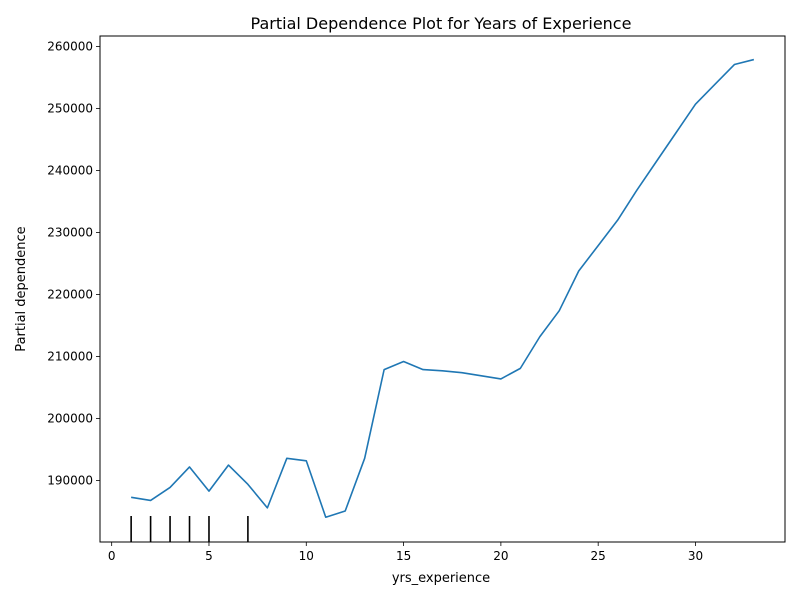 This screenshot has height=600, width=800. Describe the element at coordinates (70, 295) in the screenshot. I see `y-tick-label: 220000` at that location.